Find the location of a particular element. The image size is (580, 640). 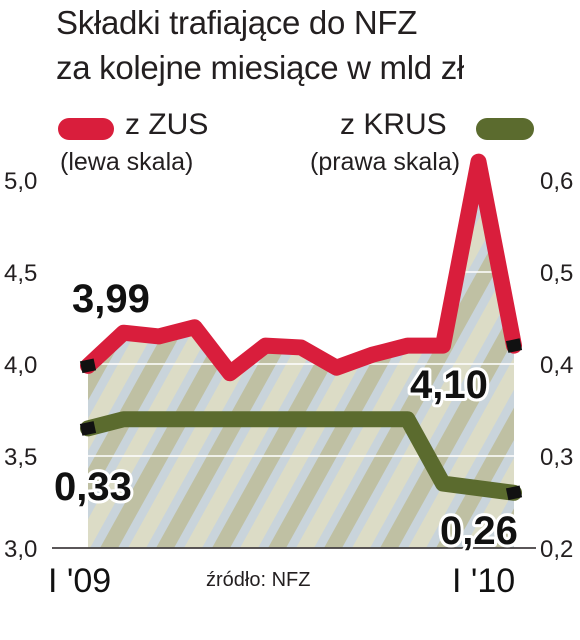

source-label: źródło: NFZ is located at coordinates (258, 580).